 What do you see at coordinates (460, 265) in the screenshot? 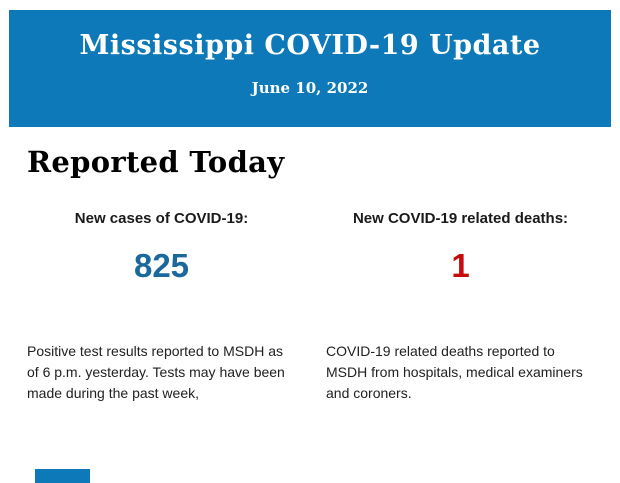
I see `new-deaths-value: 1` at bounding box center [460, 265].